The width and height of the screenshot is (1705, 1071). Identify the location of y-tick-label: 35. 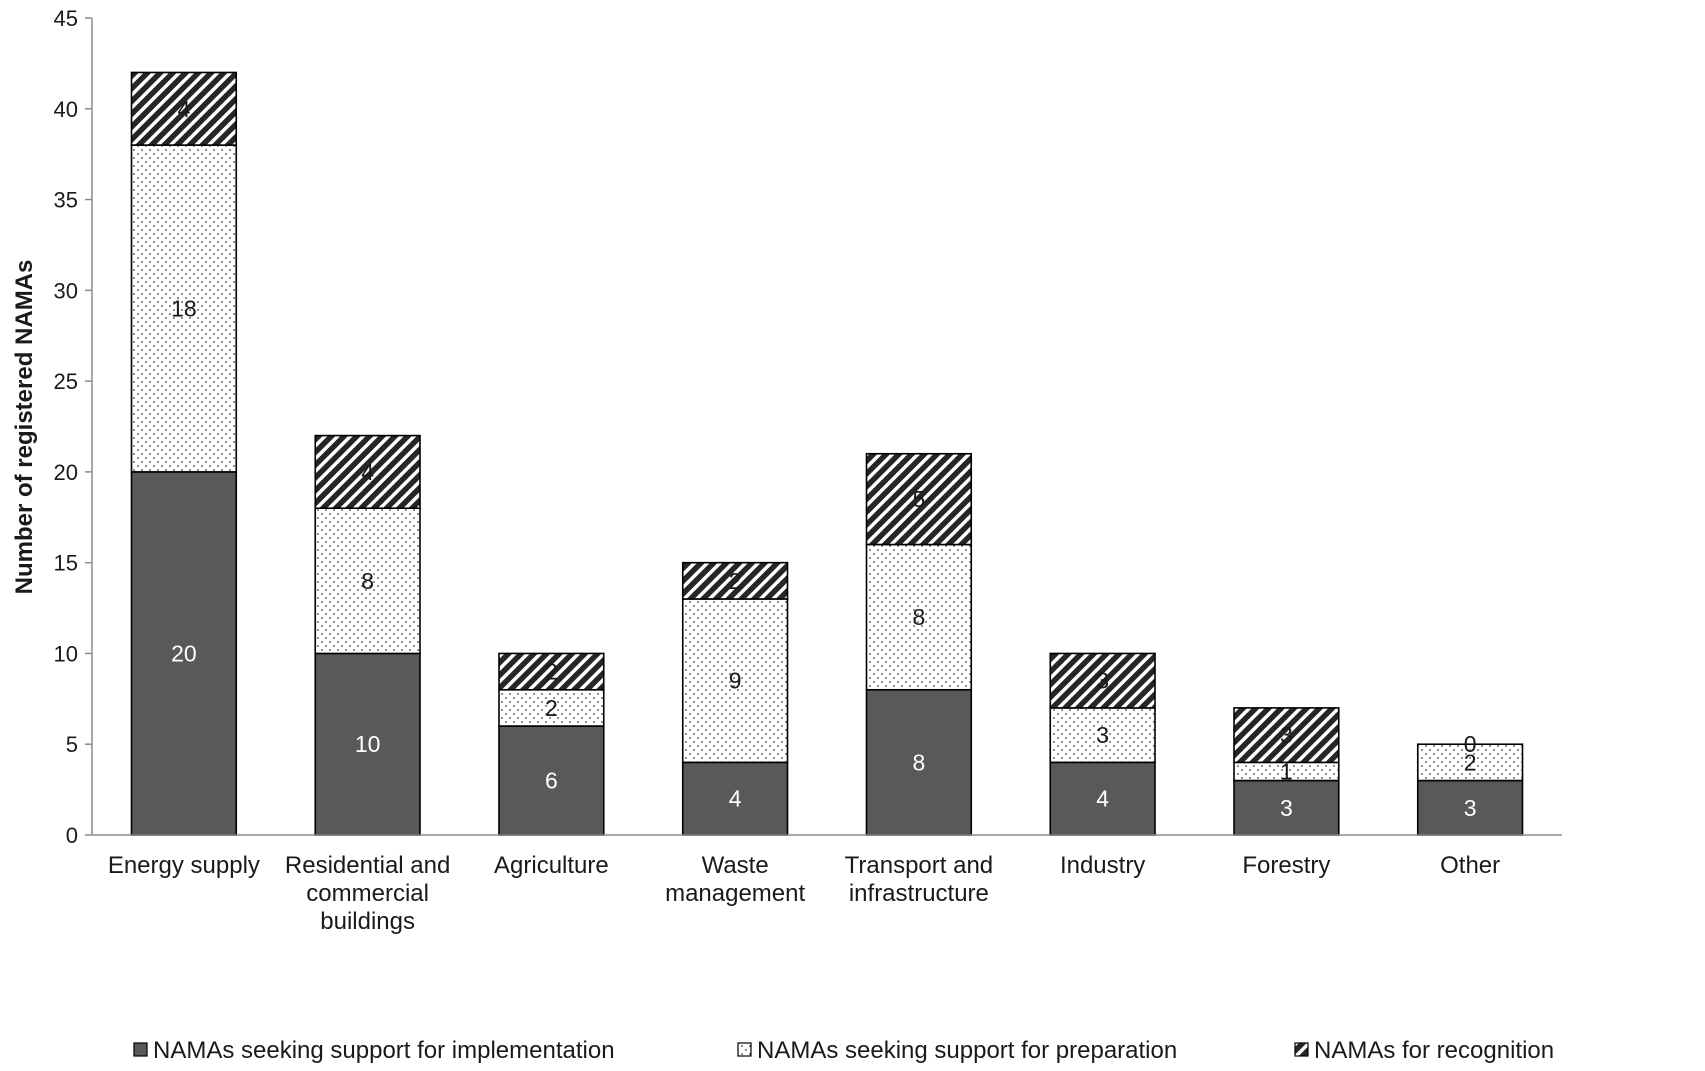
(66, 200).